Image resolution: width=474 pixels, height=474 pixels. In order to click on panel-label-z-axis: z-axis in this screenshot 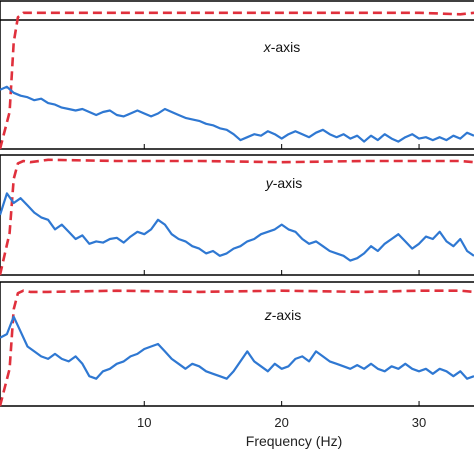, I will do `click(283, 315)`.